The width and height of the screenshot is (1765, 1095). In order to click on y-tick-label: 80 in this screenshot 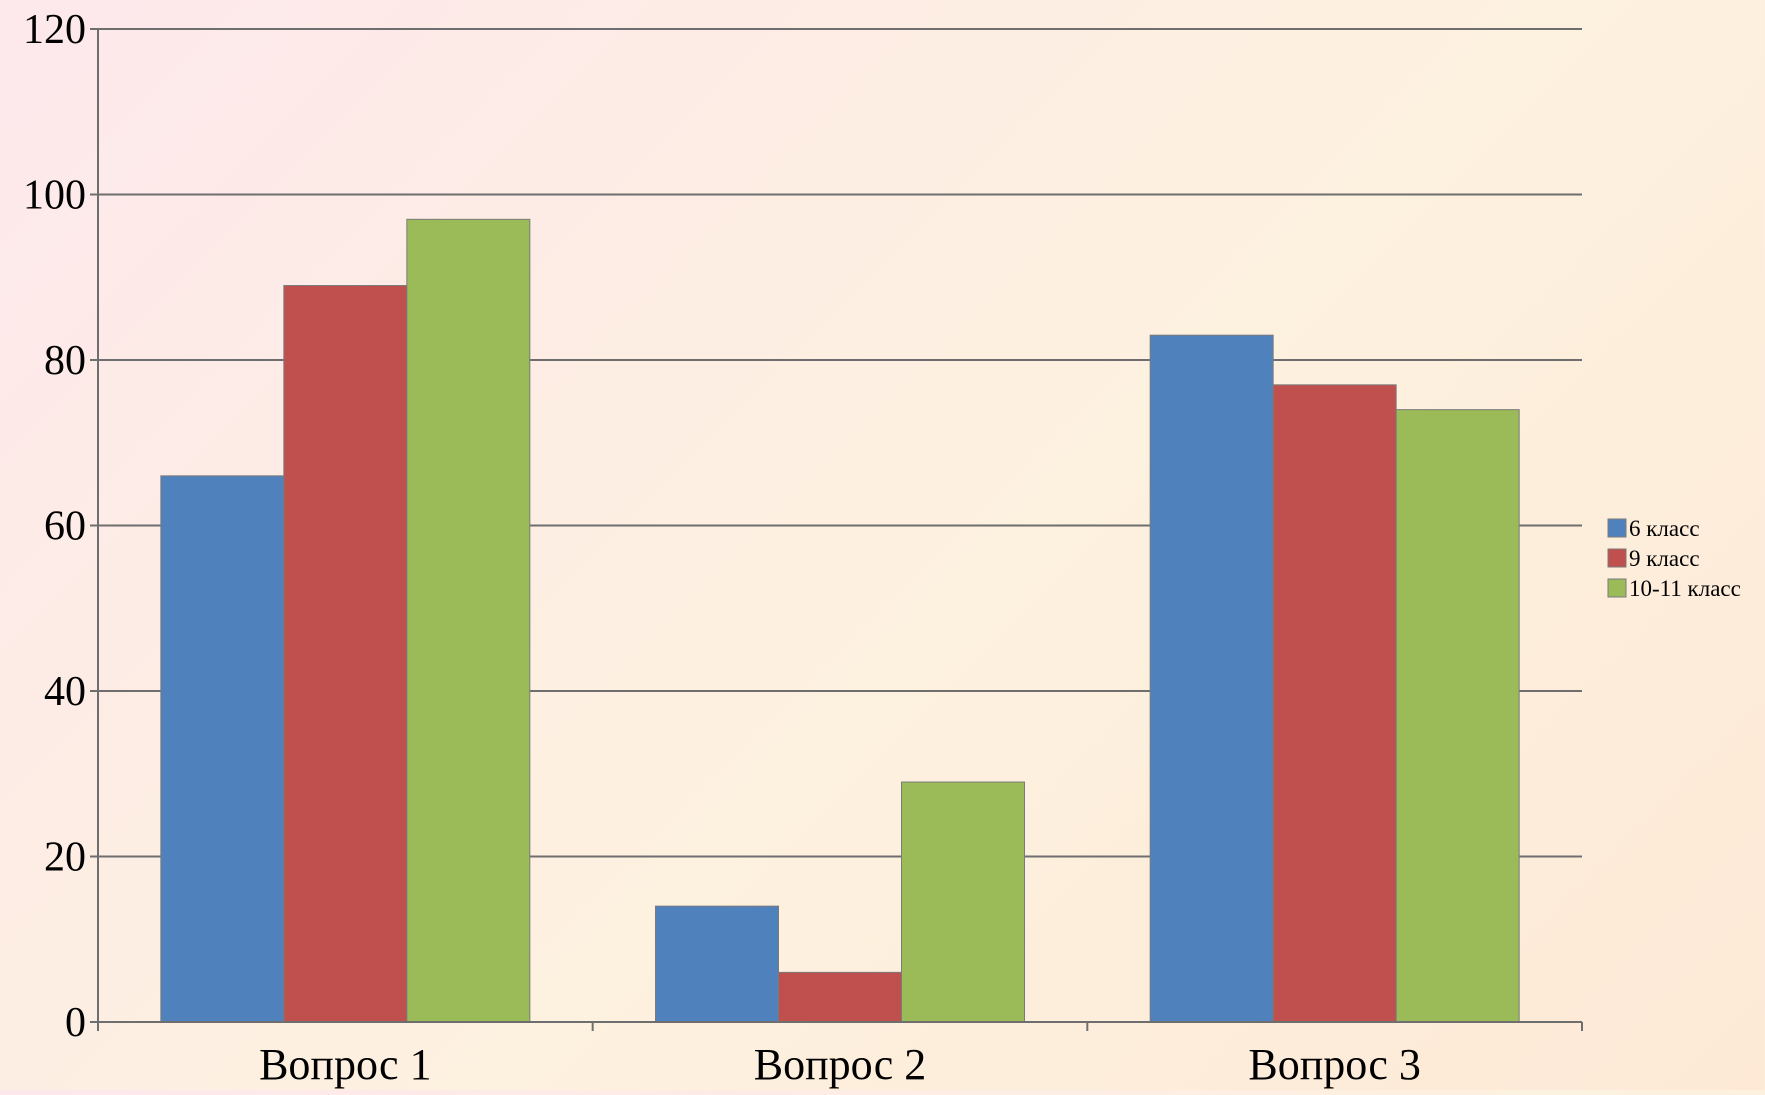, I will do `click(65, 361)`.